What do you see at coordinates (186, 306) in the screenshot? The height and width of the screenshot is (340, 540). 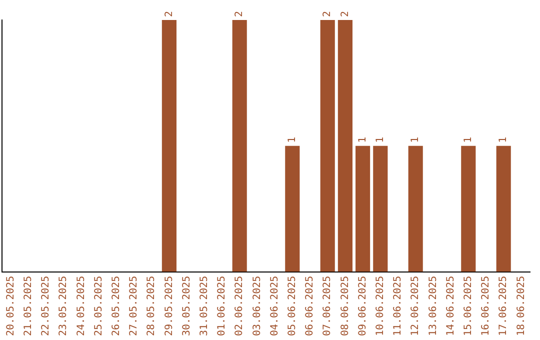 I see `x-tick-label: 30.05.2025` at bounding box center [186, 306].